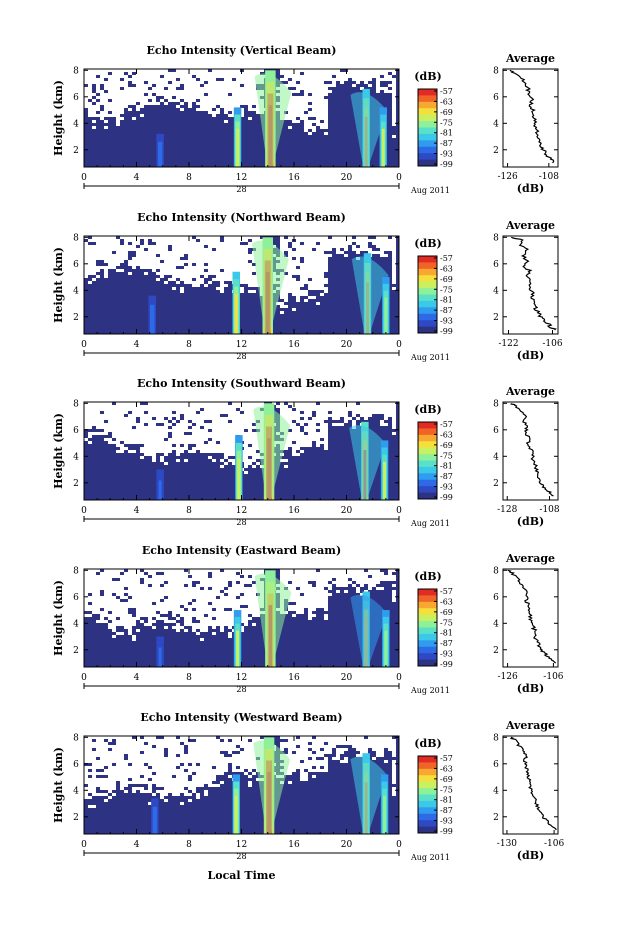 The image size is (618, 929). What do you see at coordinates (76, 98) in the screenshot?
I see `y-tick-label: 6` at bounding box center [76, 98].